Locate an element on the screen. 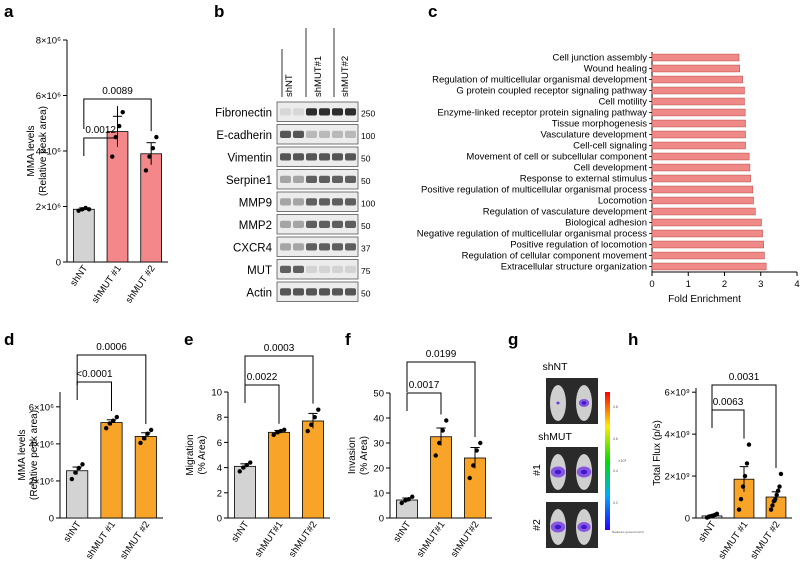  panel-letter-f: f is located at coordinates (348, 339).